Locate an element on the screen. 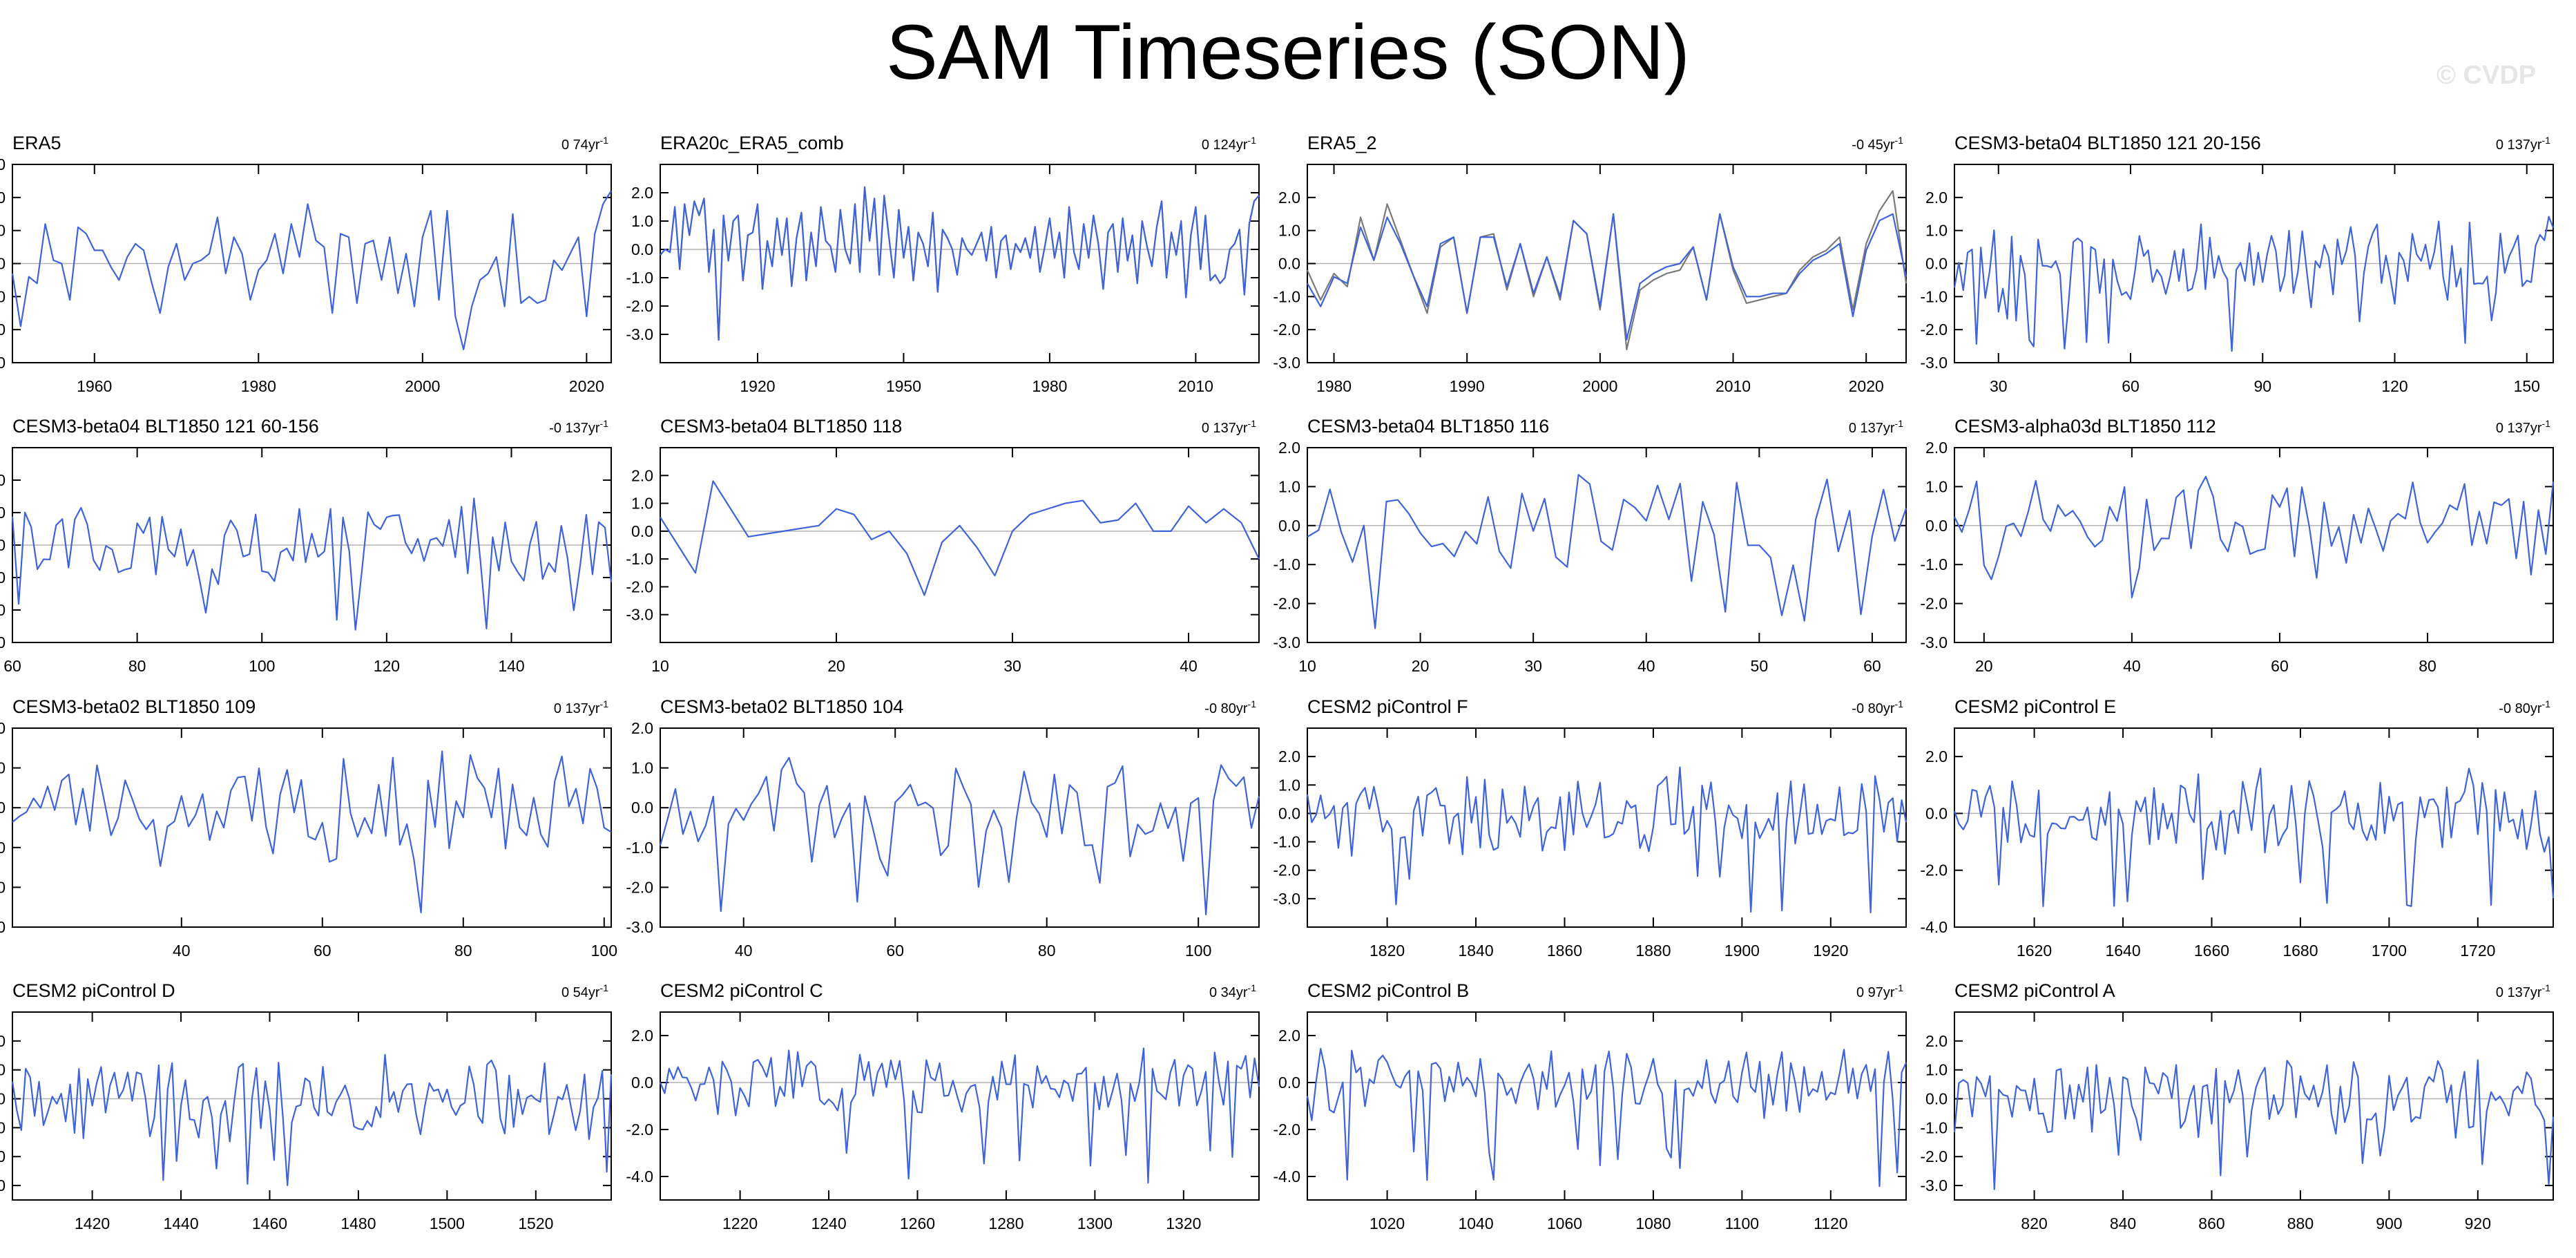  trend-label: -0 45yr-1 is located at coordinates (1877, 144).